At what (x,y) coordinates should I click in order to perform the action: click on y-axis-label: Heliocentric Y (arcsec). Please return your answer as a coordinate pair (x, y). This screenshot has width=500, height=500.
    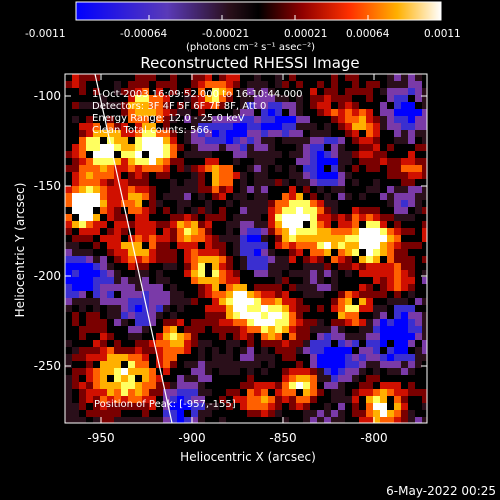
    Looking at the image, I should click on (20, 250).